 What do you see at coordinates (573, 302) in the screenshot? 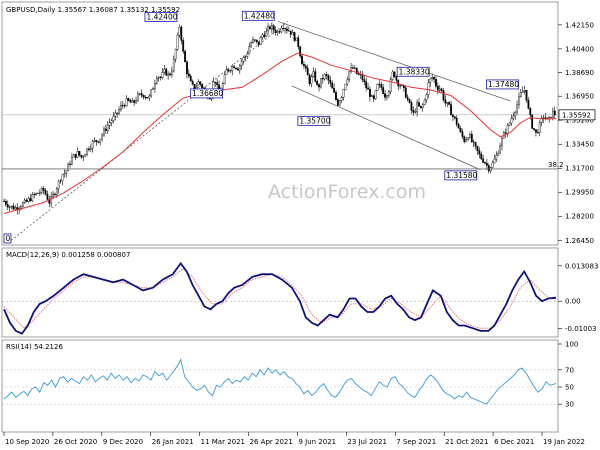
I see `macd-y-tick-label: 0.00` at bounding box center [573, 302].